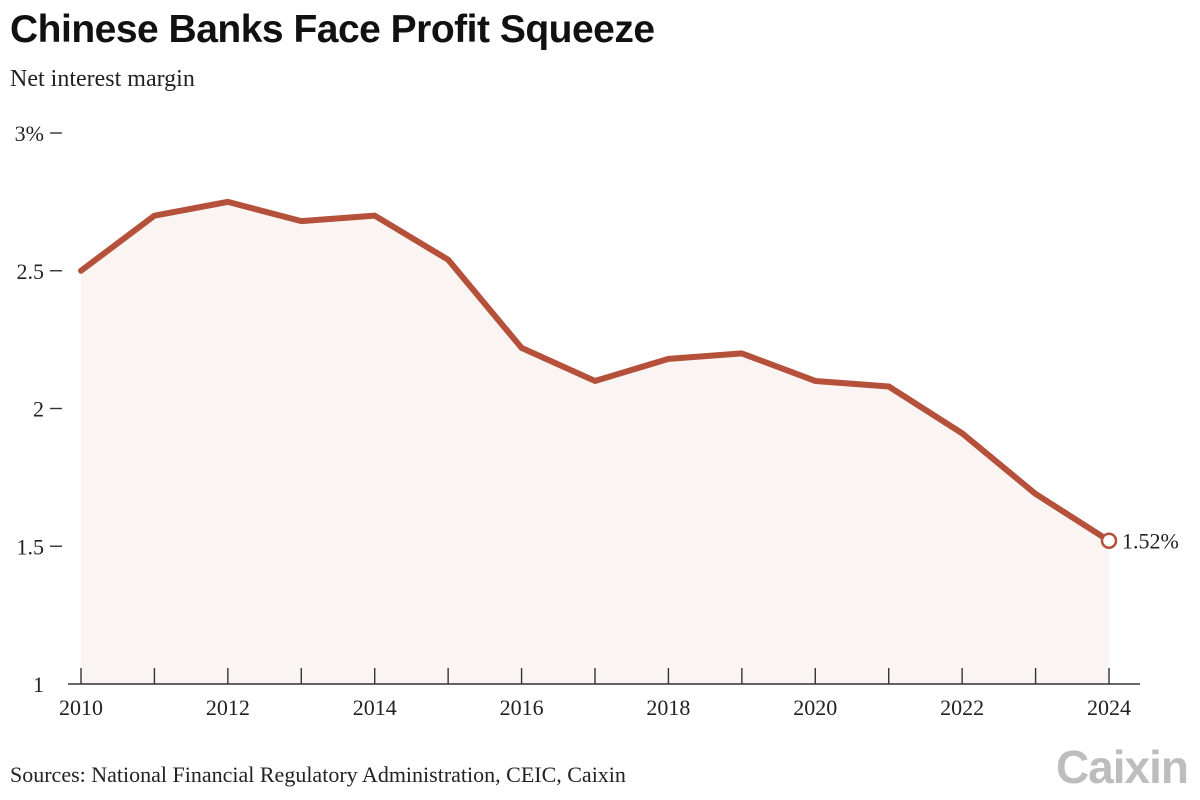 This screenshot has width=1200, height=800. What do you see at coordinates (1150, 541) in the screenshot?
I see `end-value-label: 1.52%` at bounding box center [1150, 541].